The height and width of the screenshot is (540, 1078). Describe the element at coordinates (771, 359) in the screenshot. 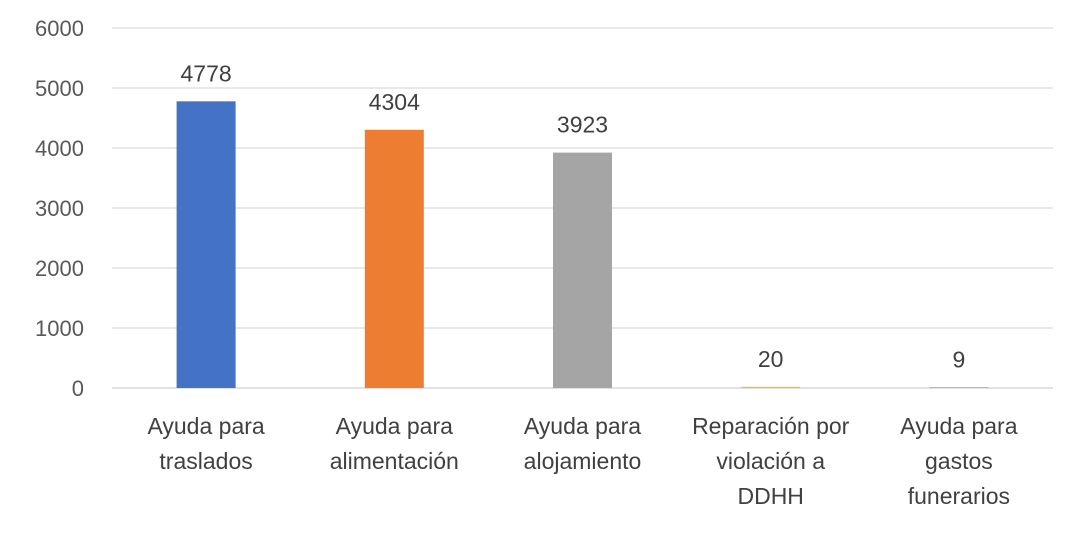

I see `data-label-3: 20` at that location.